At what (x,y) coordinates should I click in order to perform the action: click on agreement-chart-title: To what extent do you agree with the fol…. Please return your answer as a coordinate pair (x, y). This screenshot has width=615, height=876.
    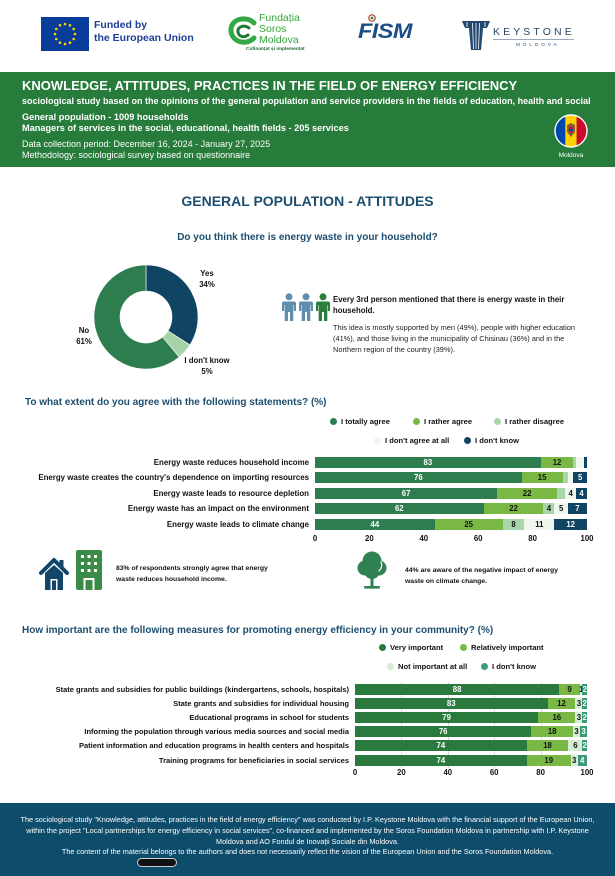
    Looking at the image, I should click on (176, 402).